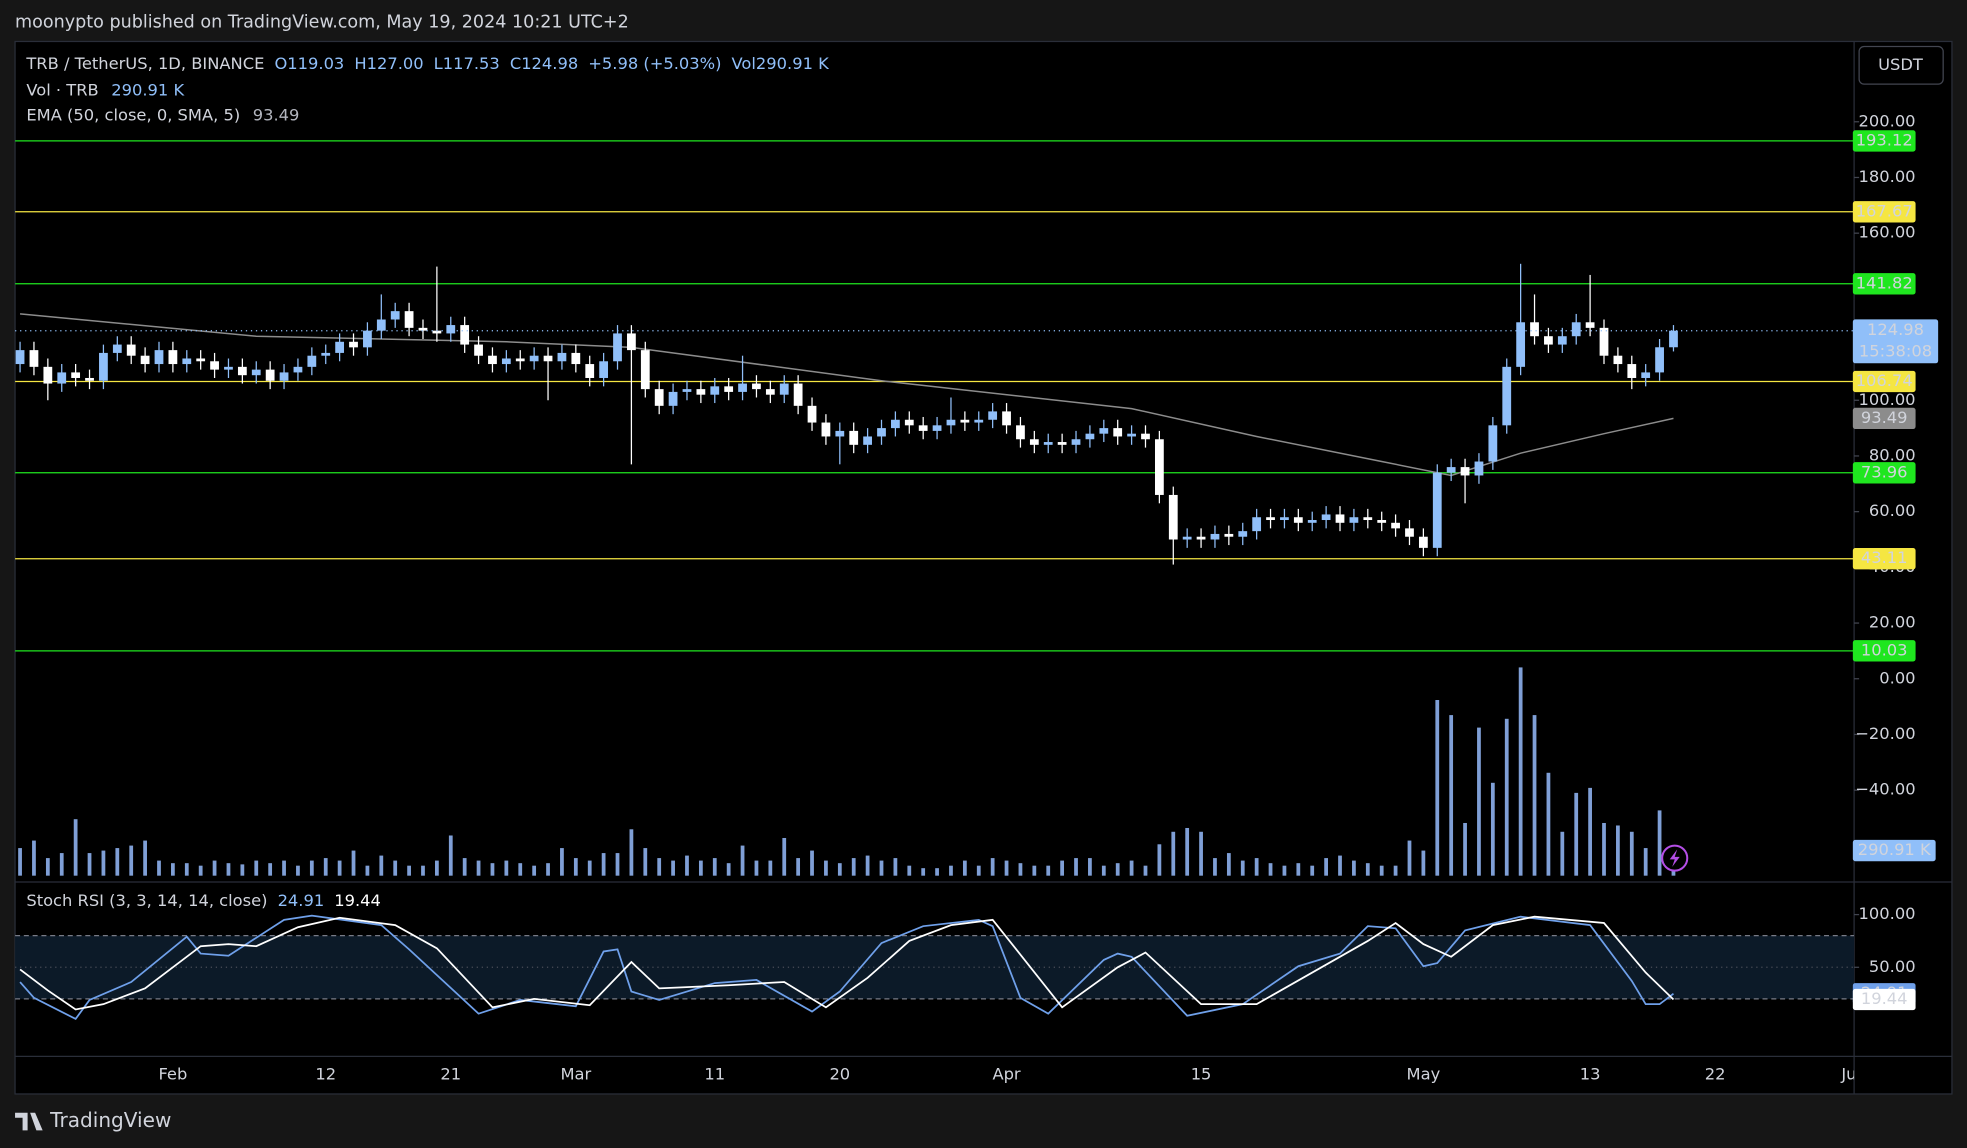 The image size is (1967, 1148). I want to click on x-tick-label: 11, so click(714, 1074).